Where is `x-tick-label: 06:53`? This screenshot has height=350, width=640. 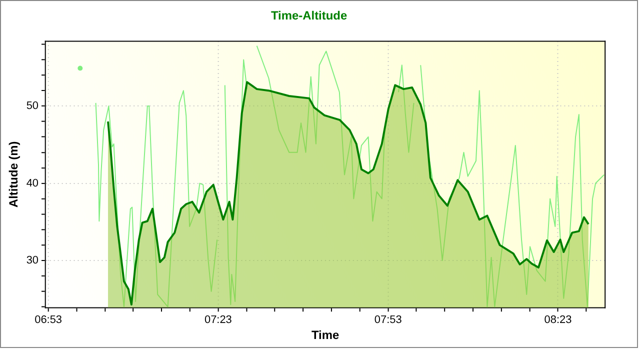 x-tick-label: 06:53 is located at coordinates (48, 320).